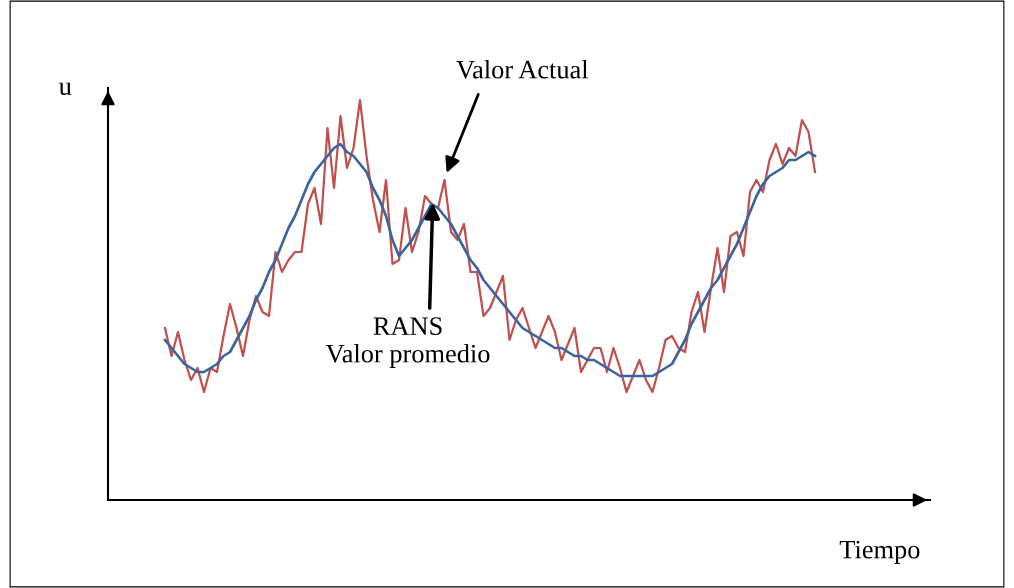 This screenshot has width=1014, height=588. What do you see at coordinates (65, 88) in the screenshot?
I see `y-axis-title: u` at bounding box center [65, 88].